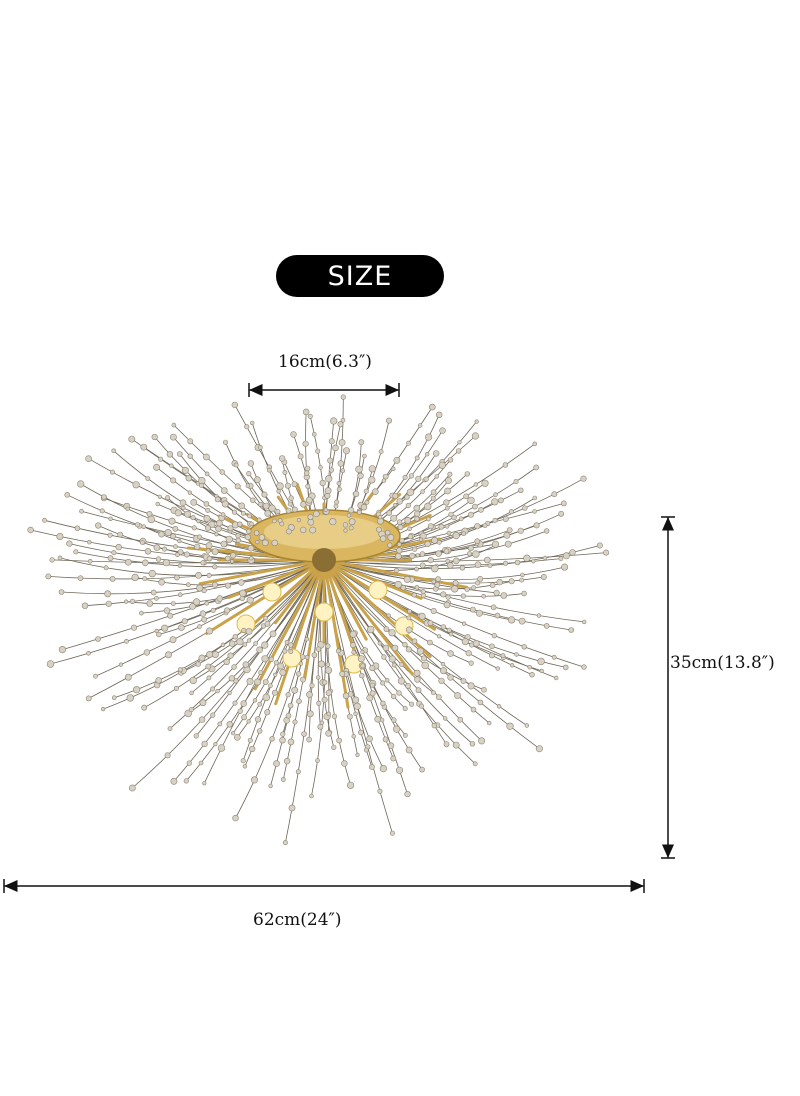 Image resolution: width=800 pixels, height=1096 pixels. What do you see at coordinates (325, 362) in the screenshot?
I see `top-width-label: 16cm(6.3″)` at bounding box center [325, 362].